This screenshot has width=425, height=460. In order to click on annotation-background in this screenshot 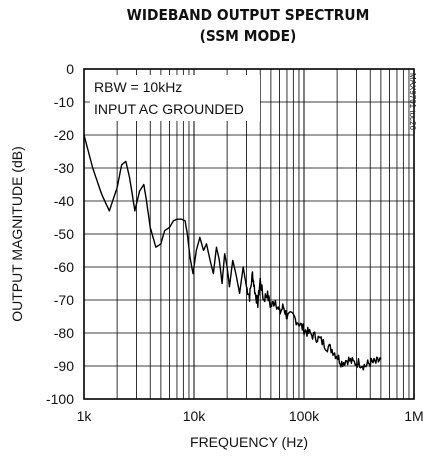, I will do `click(175, 98)`.